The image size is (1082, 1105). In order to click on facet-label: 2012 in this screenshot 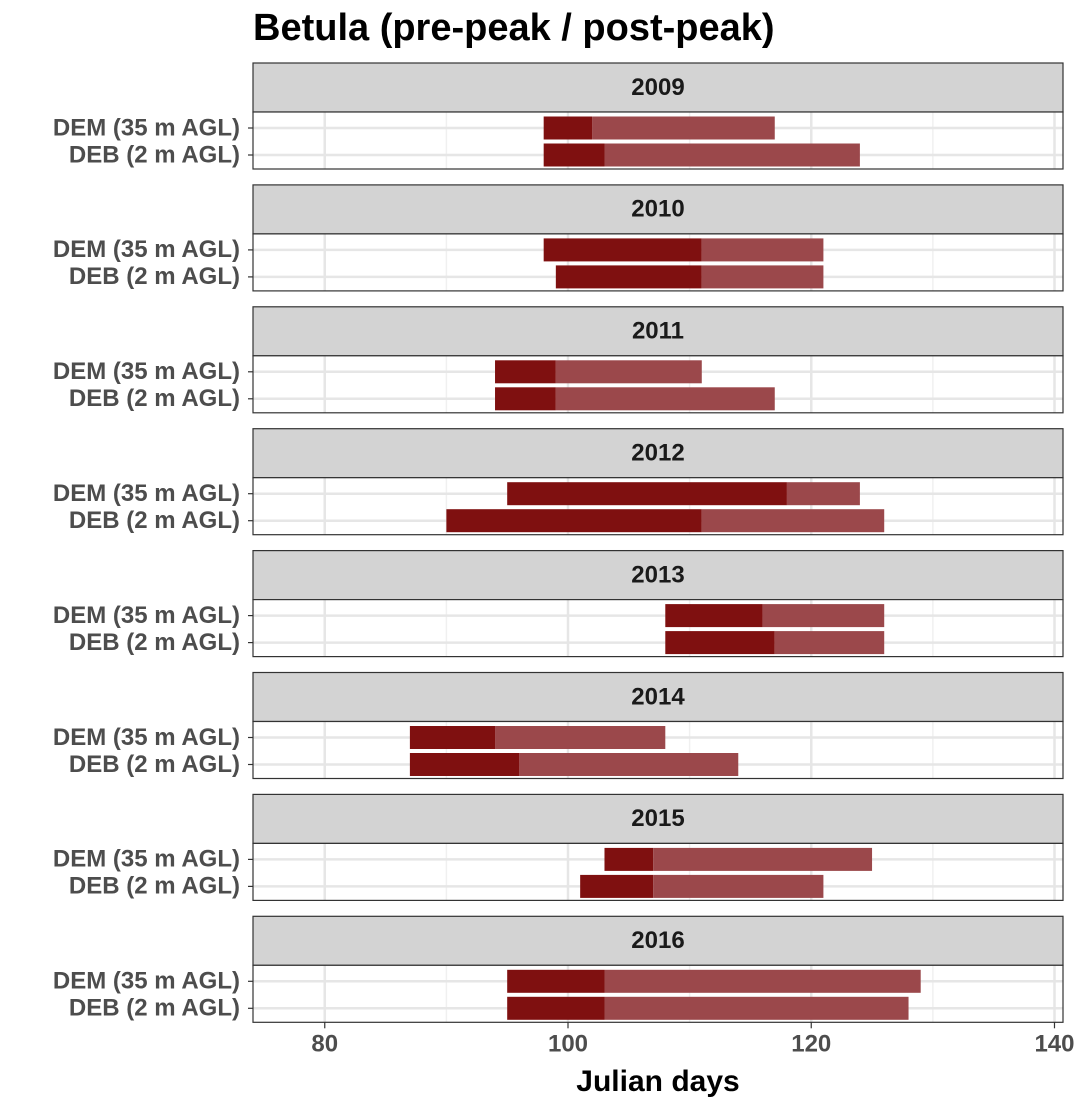, I will do `click(657, 453)`.